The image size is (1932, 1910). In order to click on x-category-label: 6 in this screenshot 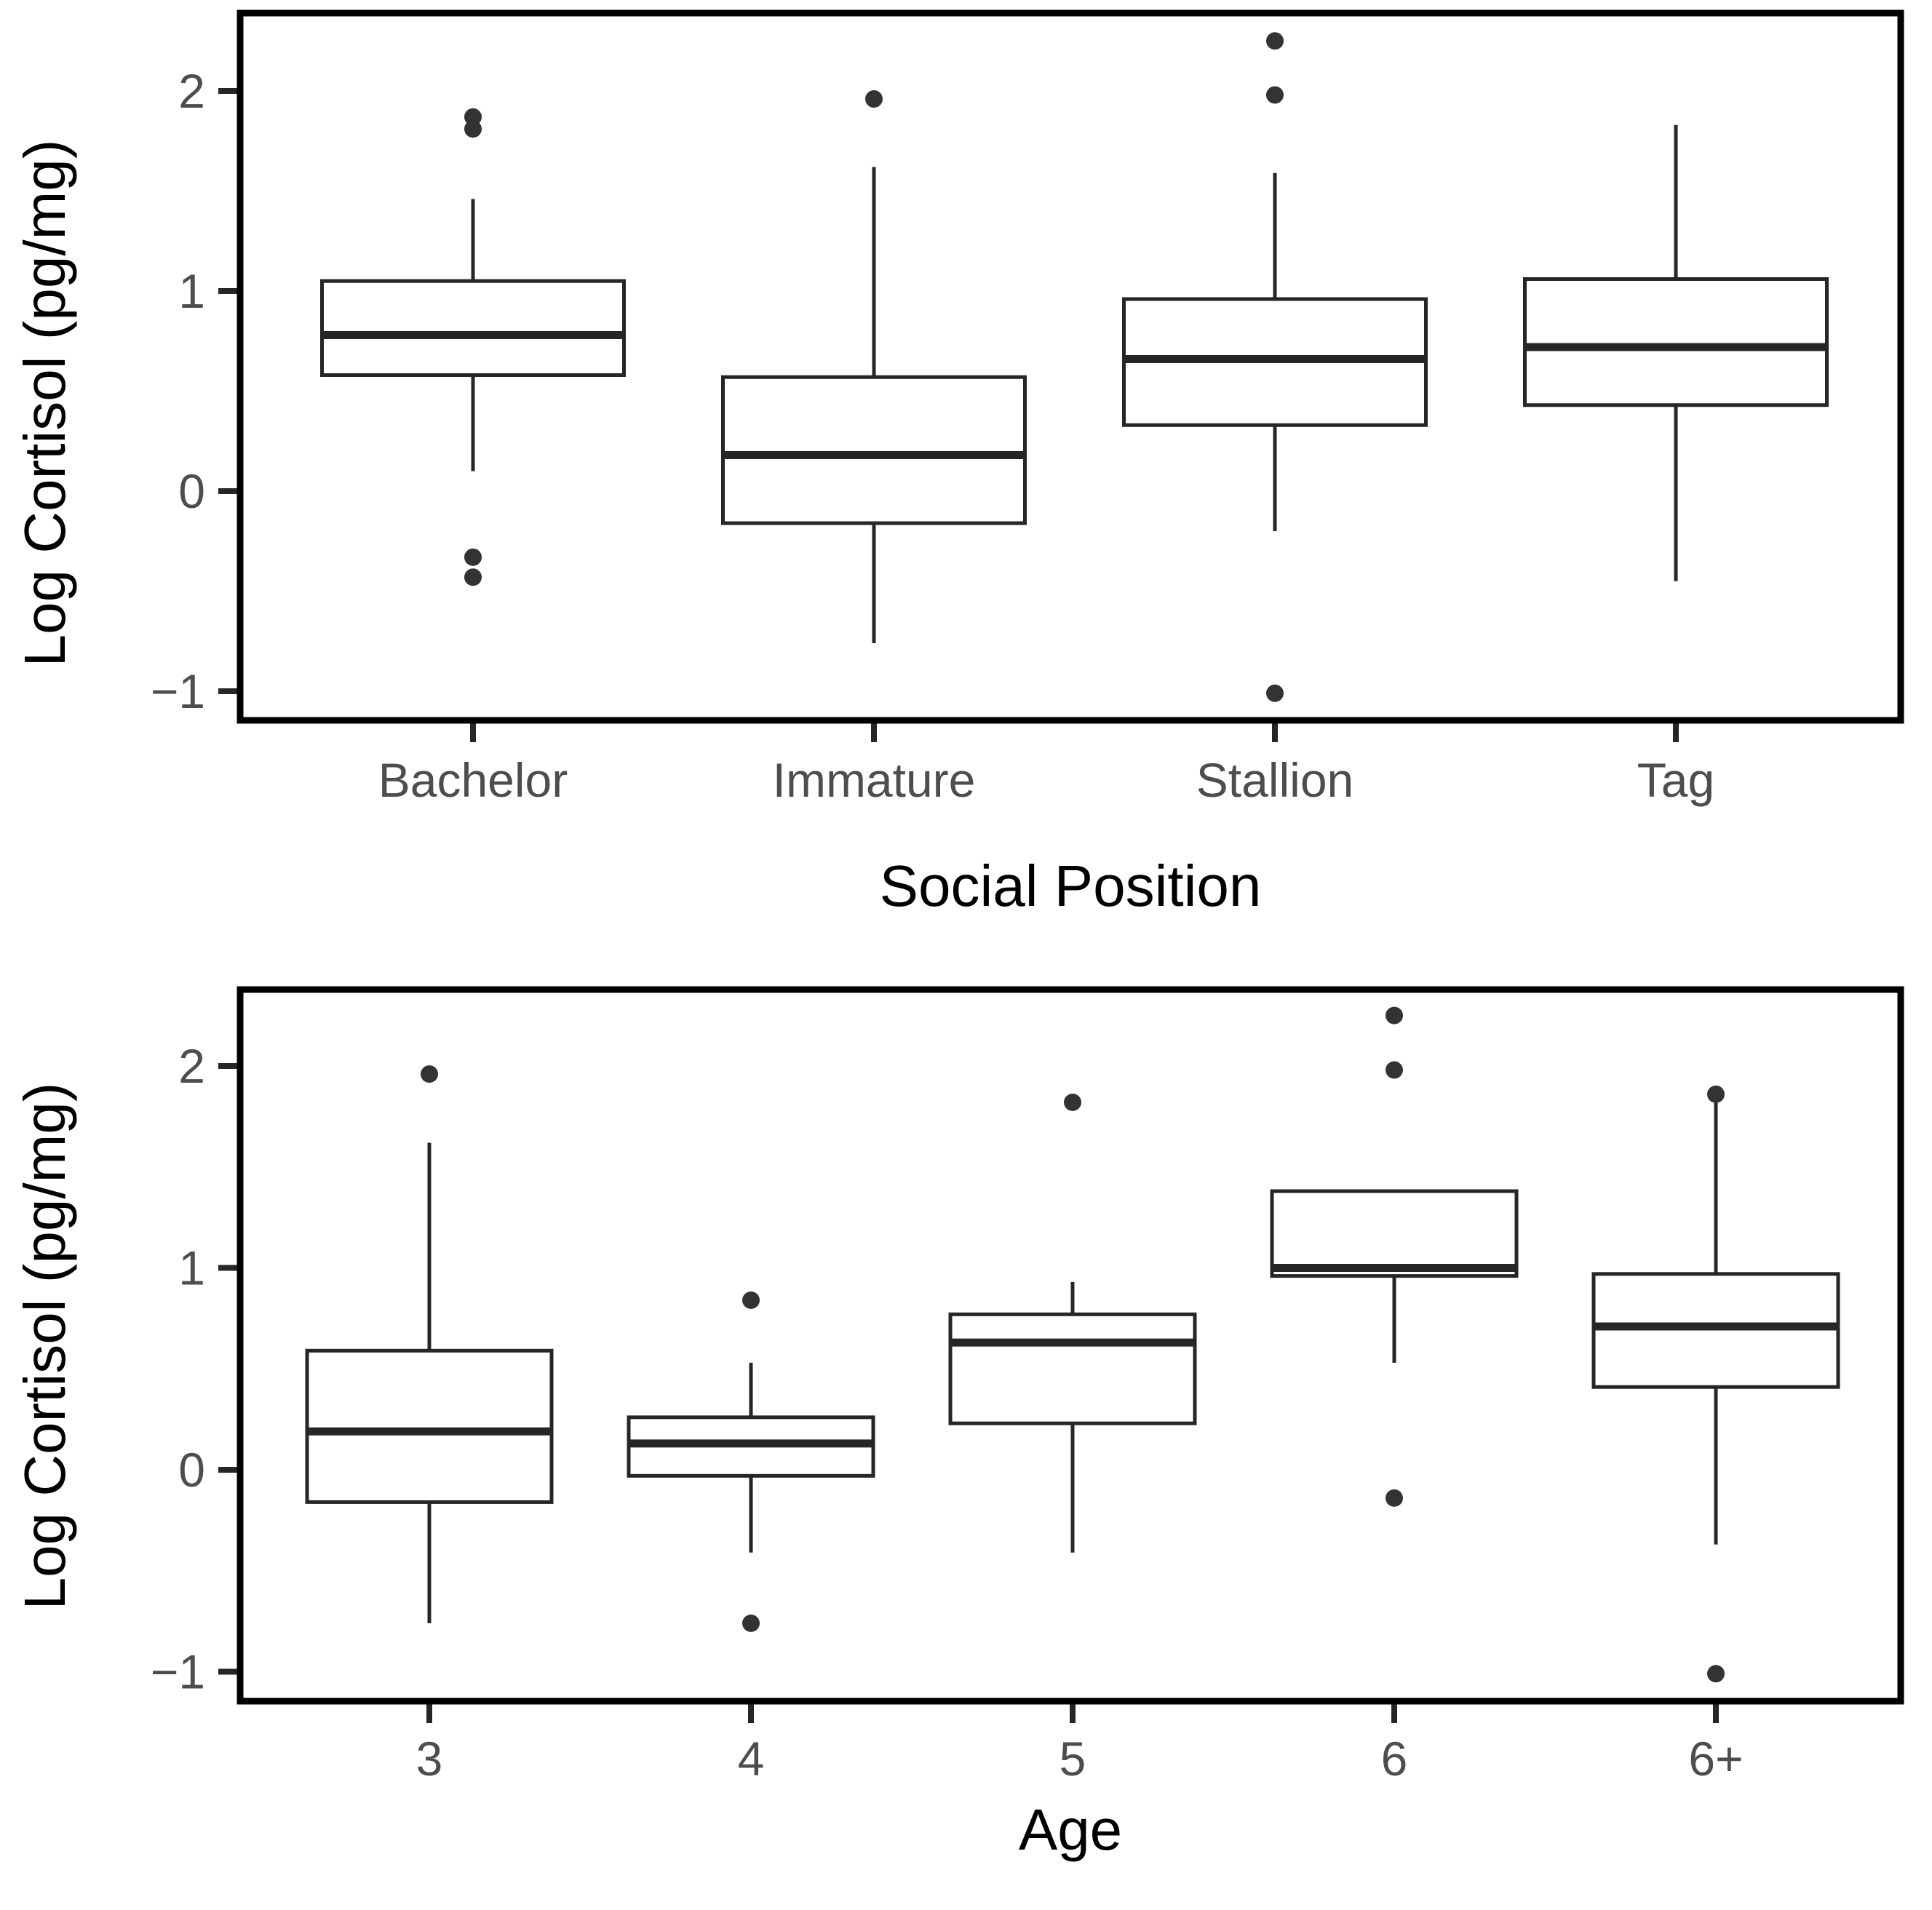, I will do `click(1394, 1759)`.